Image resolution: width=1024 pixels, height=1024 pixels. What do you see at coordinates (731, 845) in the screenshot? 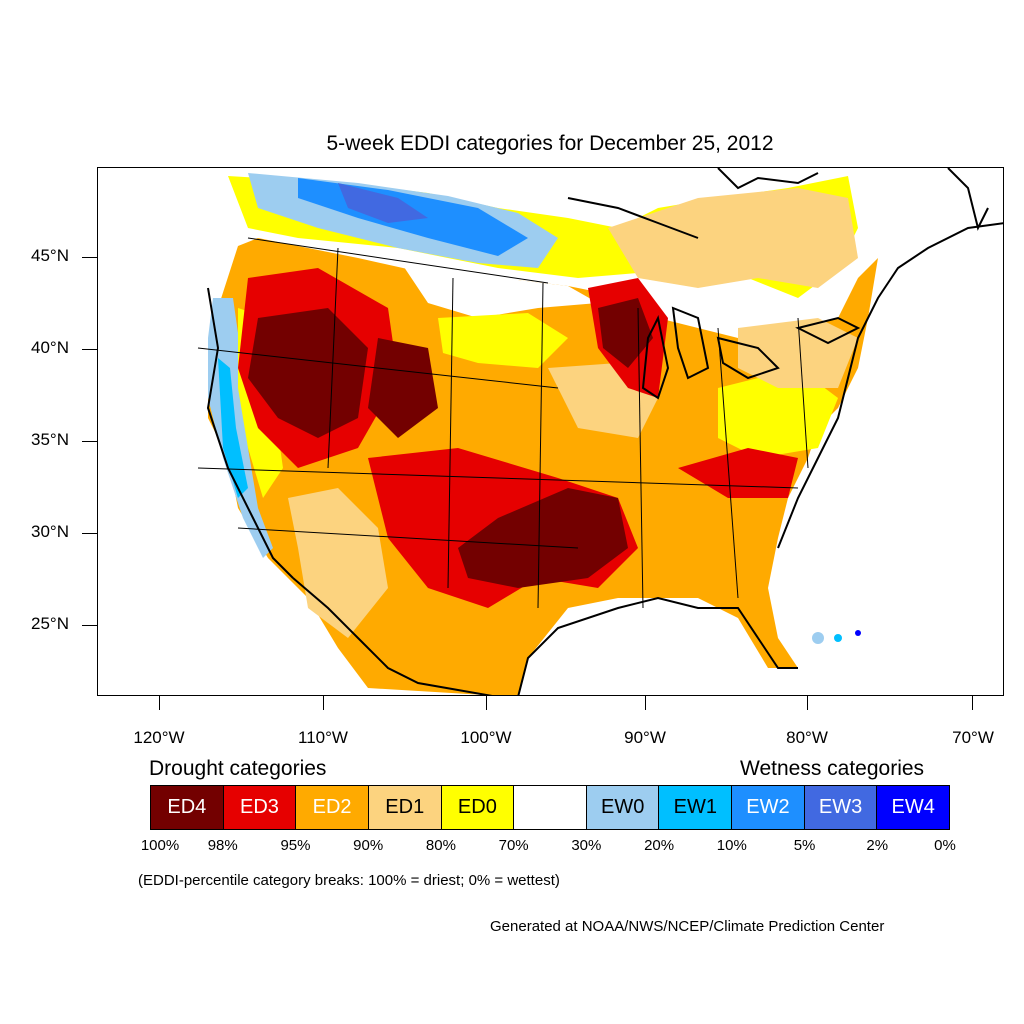
I see `percent-break-label: 10%` at bounding box center [731, 845].